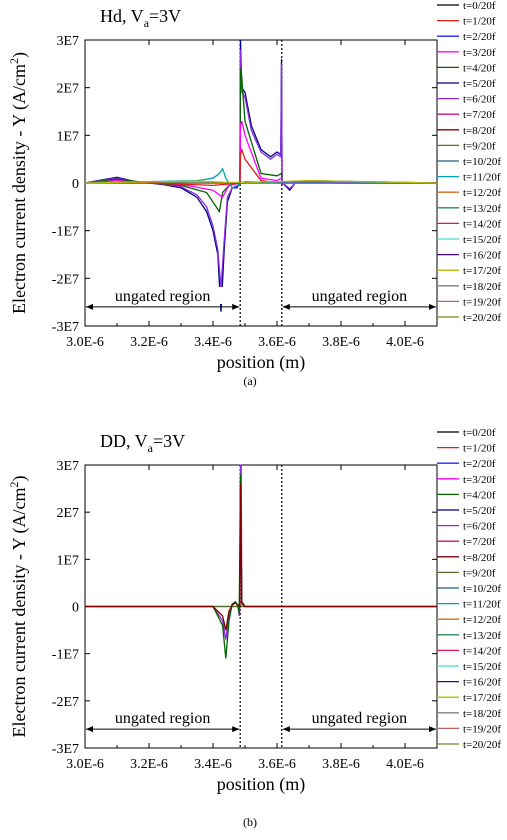 This screenshot has height=840, width=507. Describe the element at coordinates (482, 209) in the screenshot. I see `pa-legend-label: t=13/20f` at that location.